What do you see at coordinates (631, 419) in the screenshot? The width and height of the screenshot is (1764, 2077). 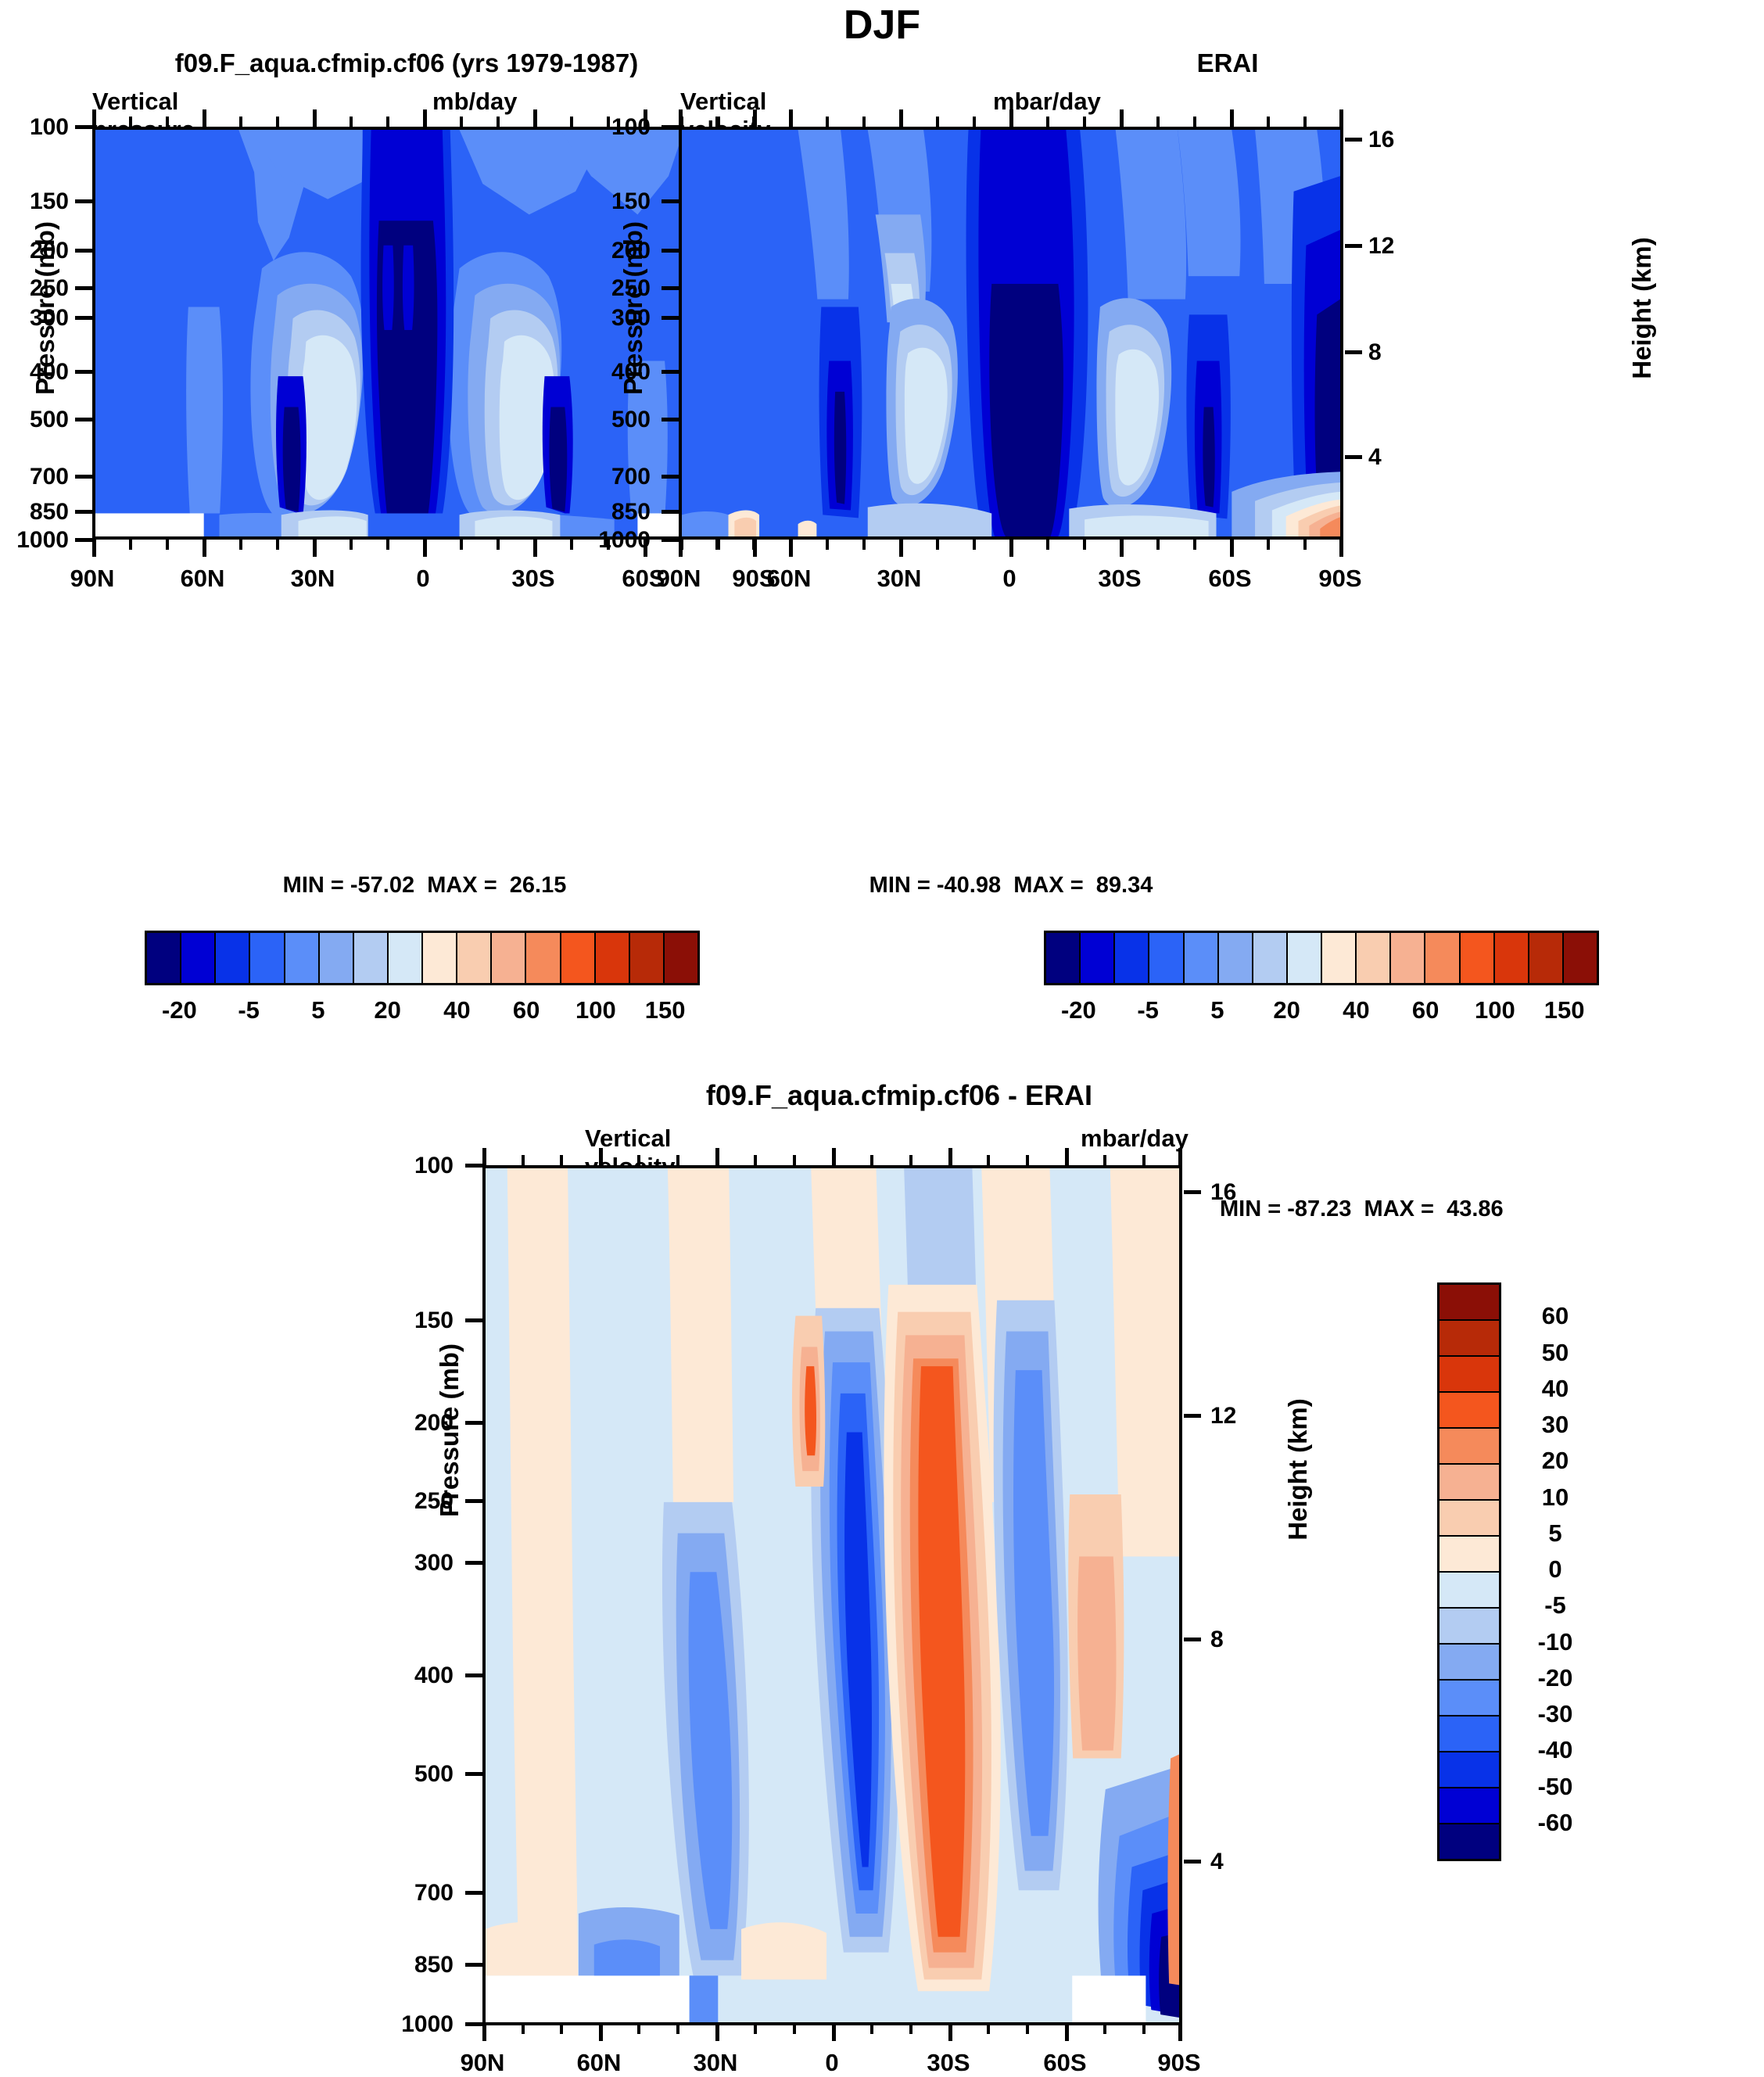 I see `panel-erai-ytick: 500` at bounding box center [631, 419].